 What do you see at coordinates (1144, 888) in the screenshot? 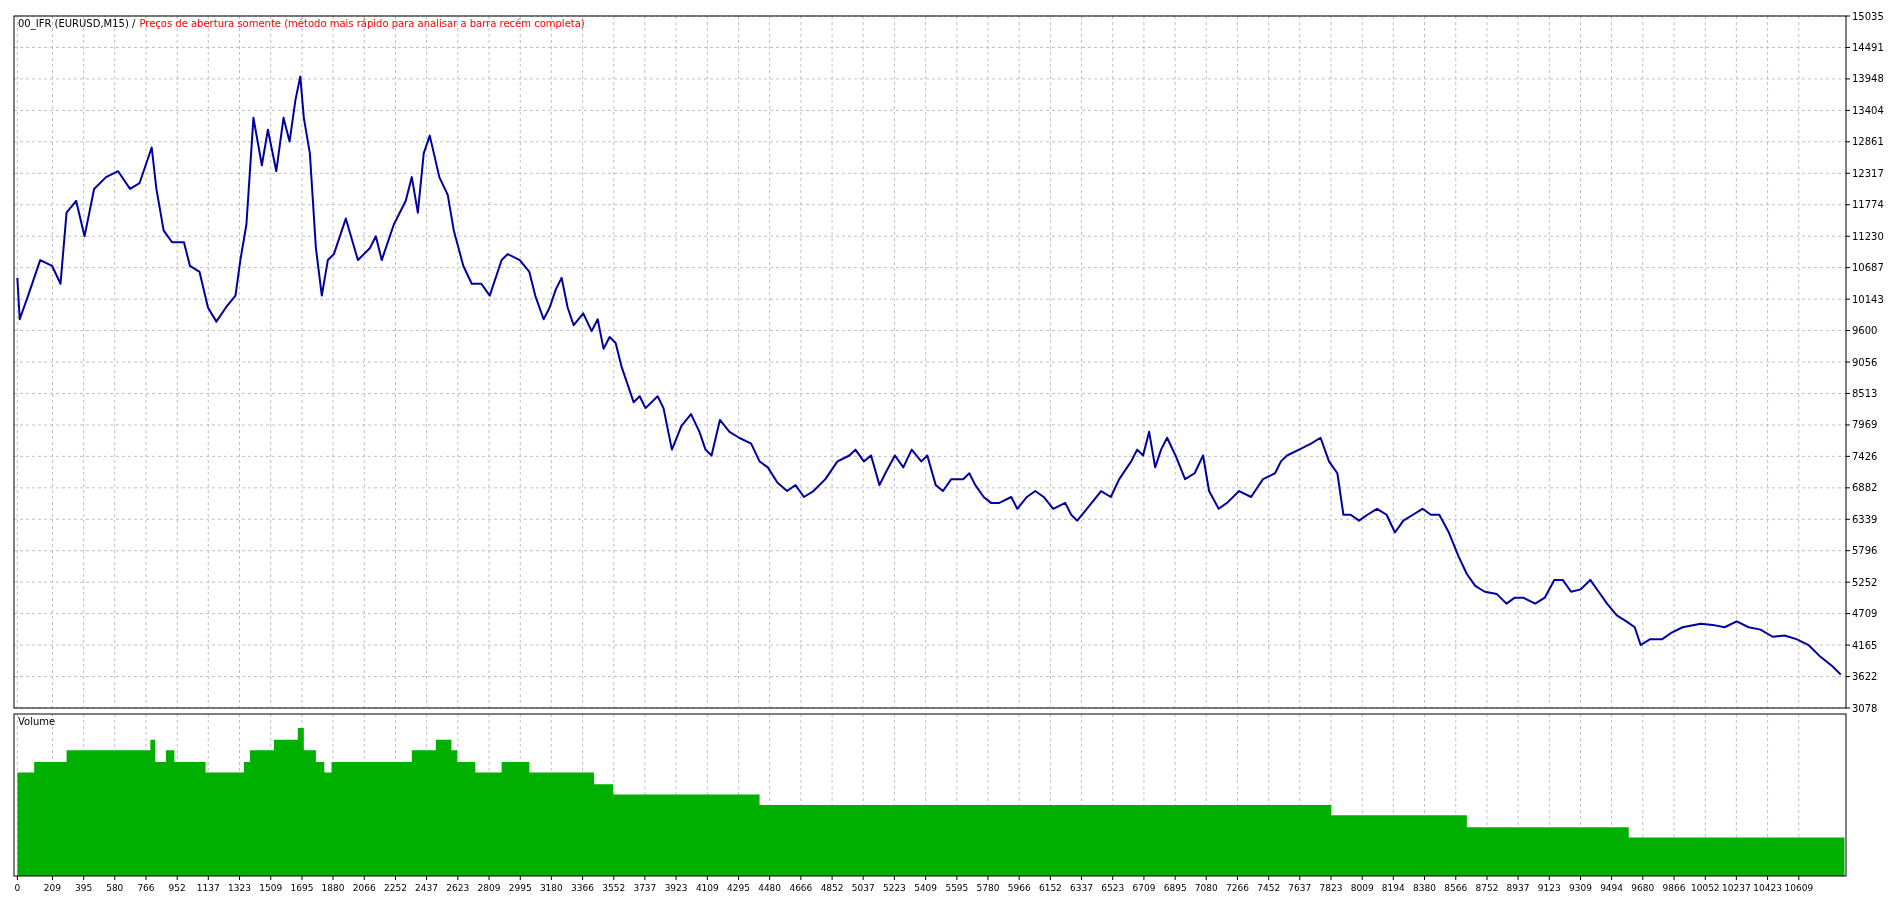
I see `x-tick-label: 6709` at bounding box center [1144, 888].